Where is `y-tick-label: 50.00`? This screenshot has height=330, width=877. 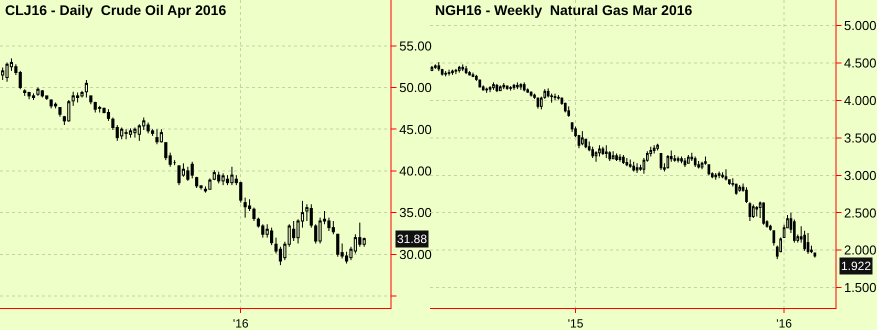 y-tick-label: 50.00 is located at coordinates (415, 88).